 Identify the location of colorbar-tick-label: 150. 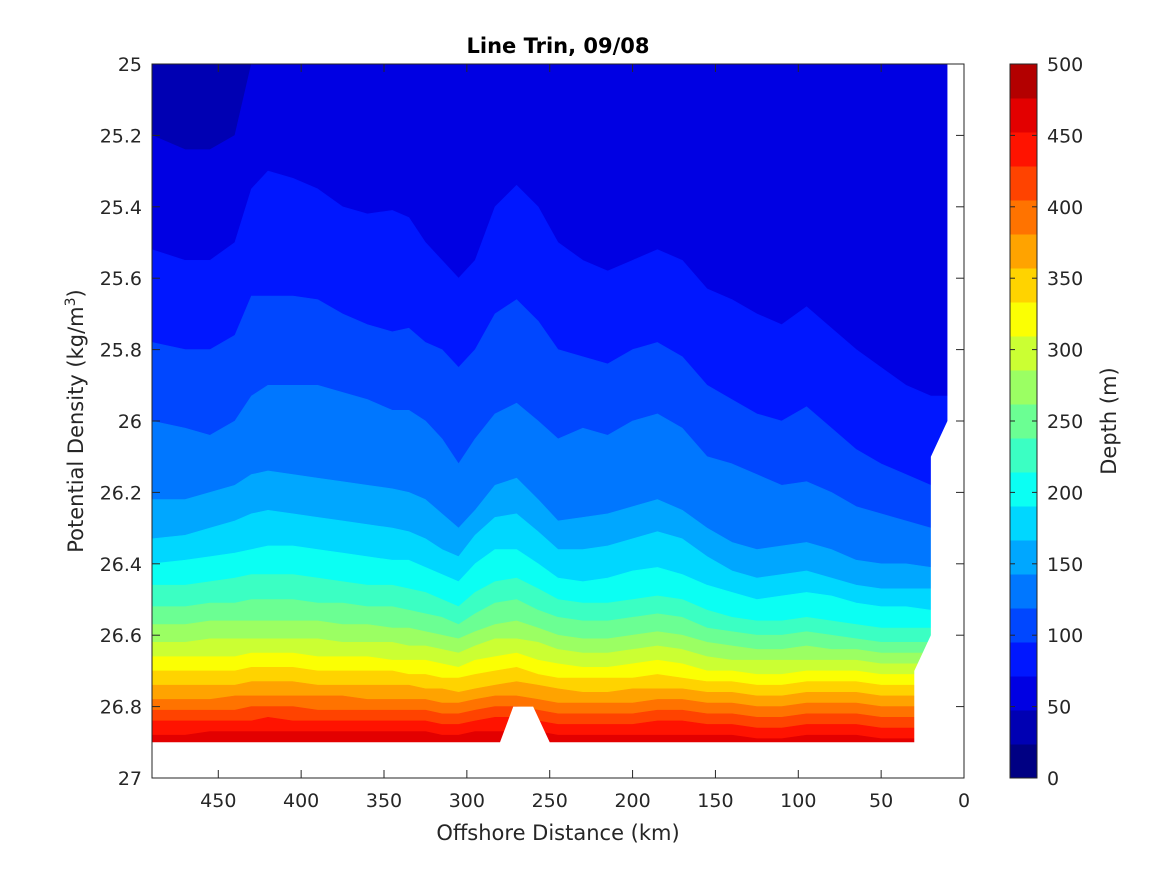
(1065, 565).